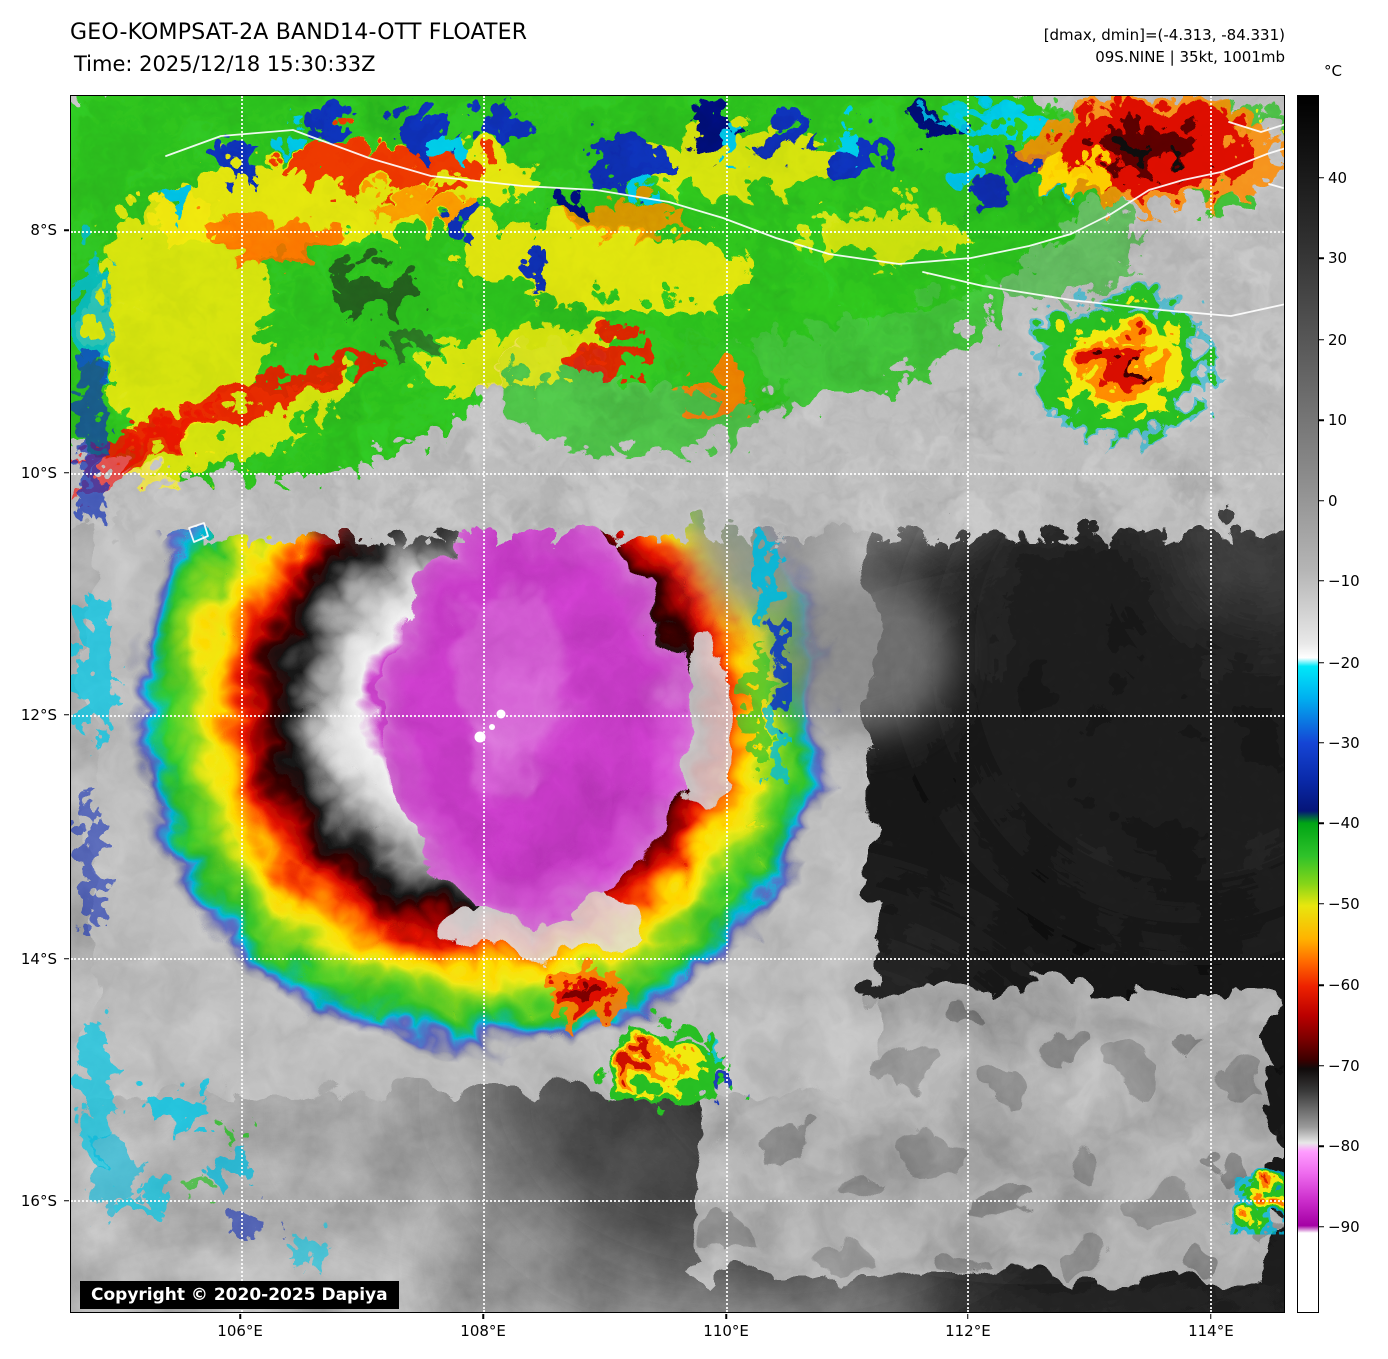 The image size is (1388, 1359). I want to click on lon-tick-label: 110°E, so click(726, 1331).